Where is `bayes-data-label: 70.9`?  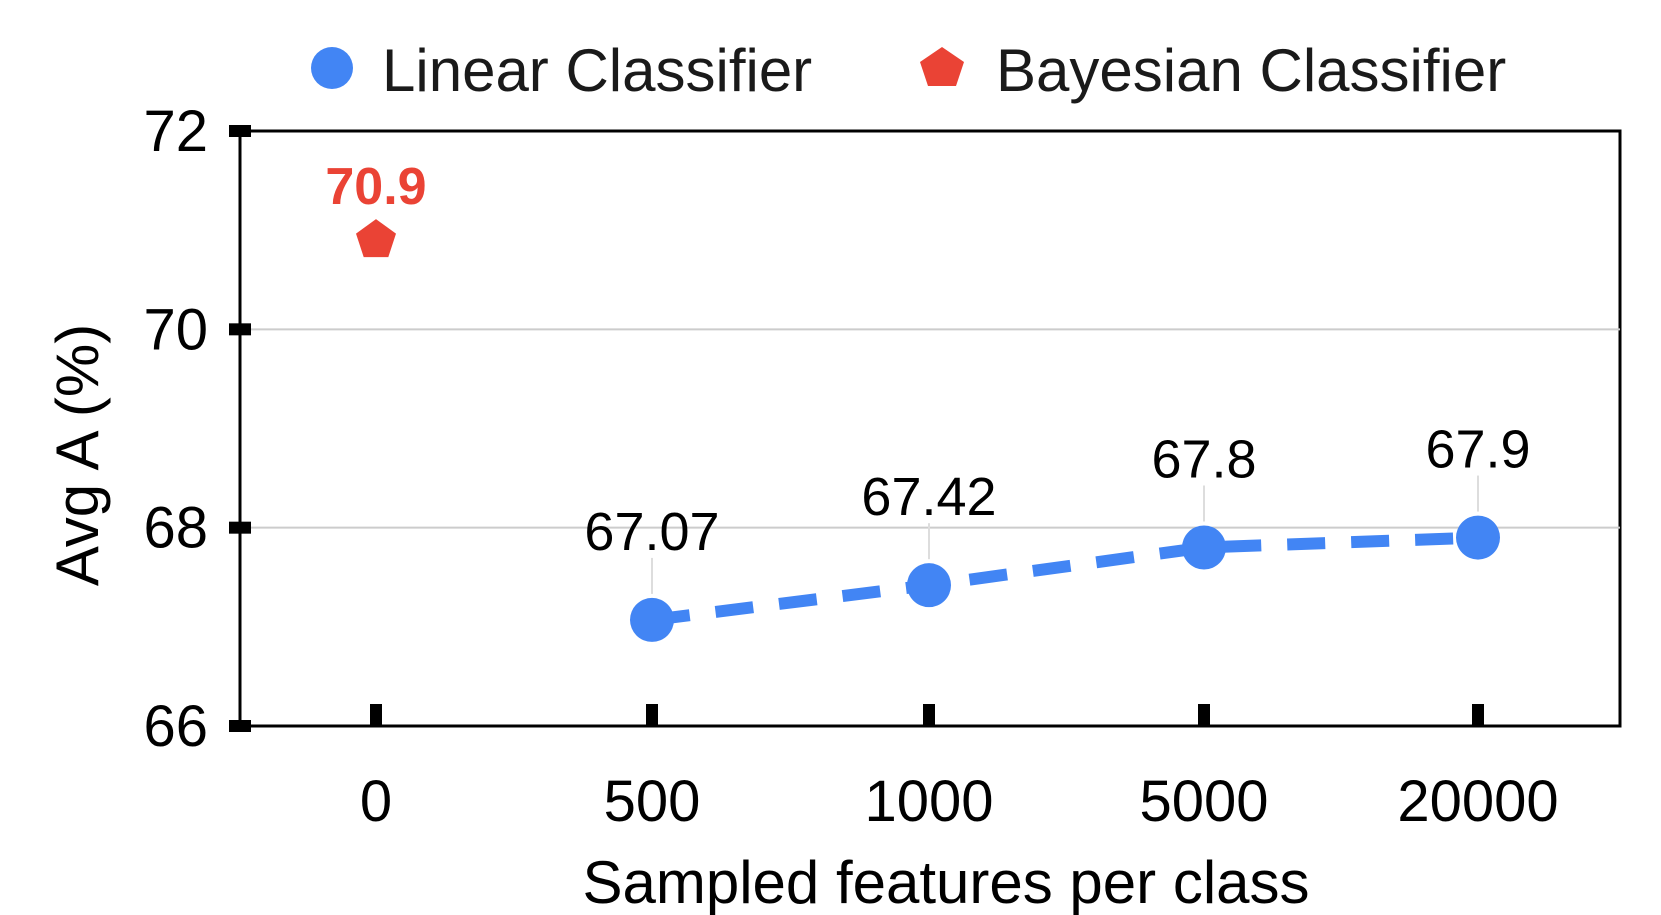 bayes-data-label: 70.9 is located at coordinates (375, 187).